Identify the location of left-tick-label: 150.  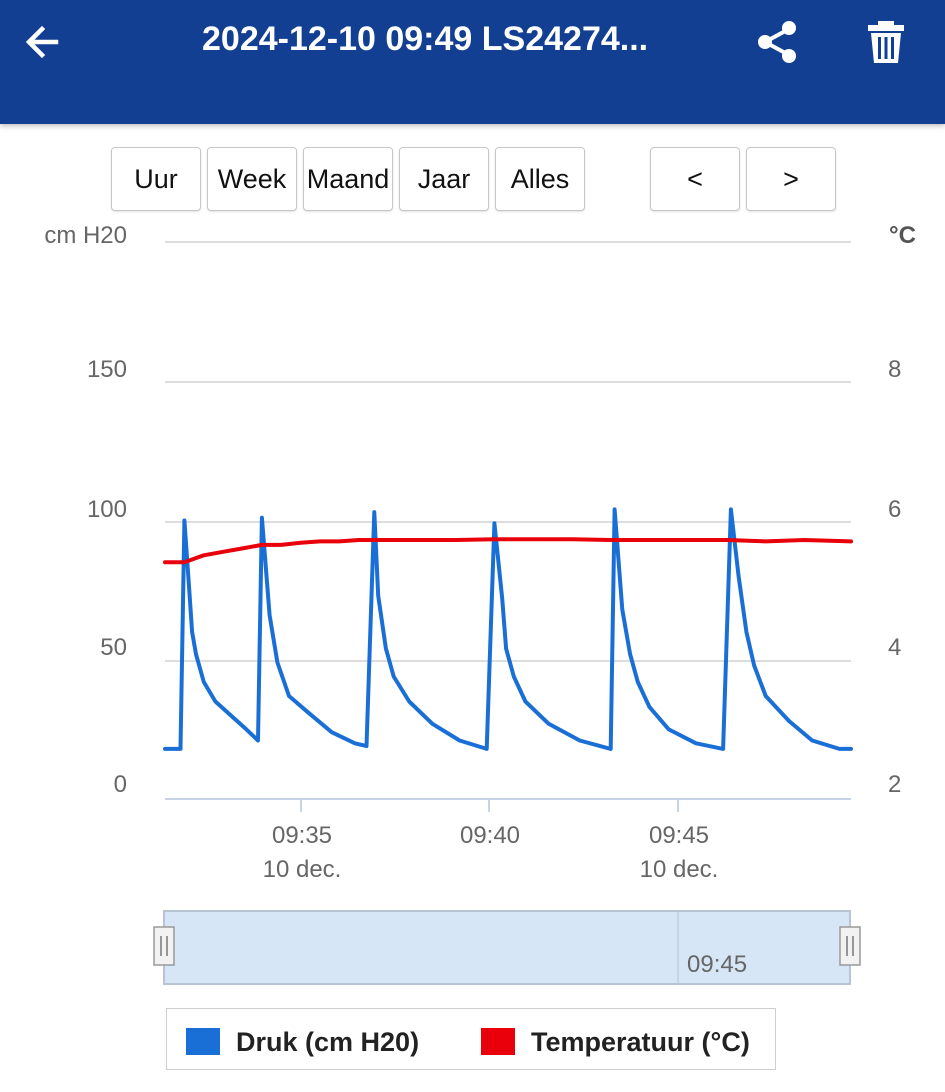
(107, 369).